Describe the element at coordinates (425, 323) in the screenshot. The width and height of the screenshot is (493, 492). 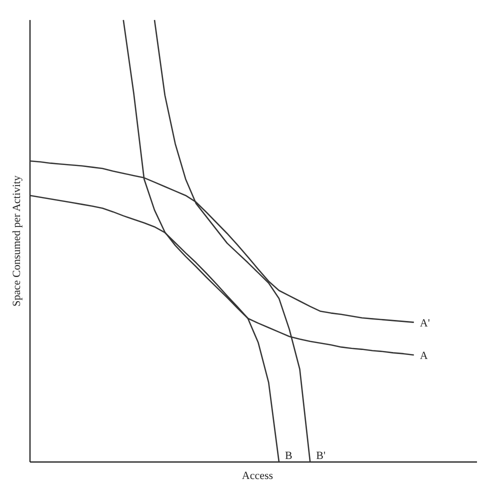
I see `series-label: A'` at that location.